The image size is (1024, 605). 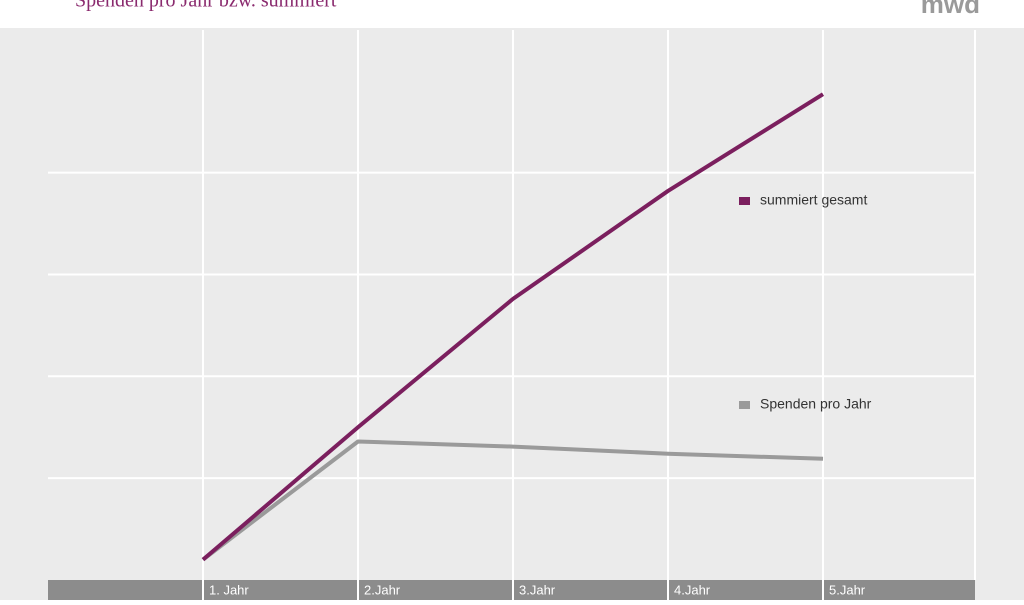 What do you see at coordinates (950, 9) in the screenshot?
I see `logo: mwd` at bounding box center [950, 9].